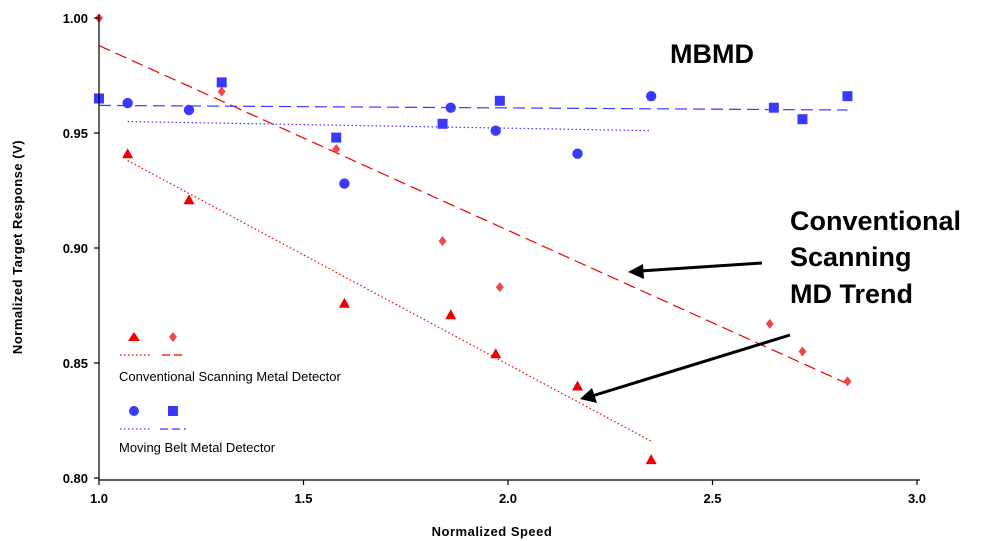 This screenshot has height=541, width=994. Describe the element at coordinates (508, 498) in the screenshot. I see `x-tick-label: 2.0` at that location.